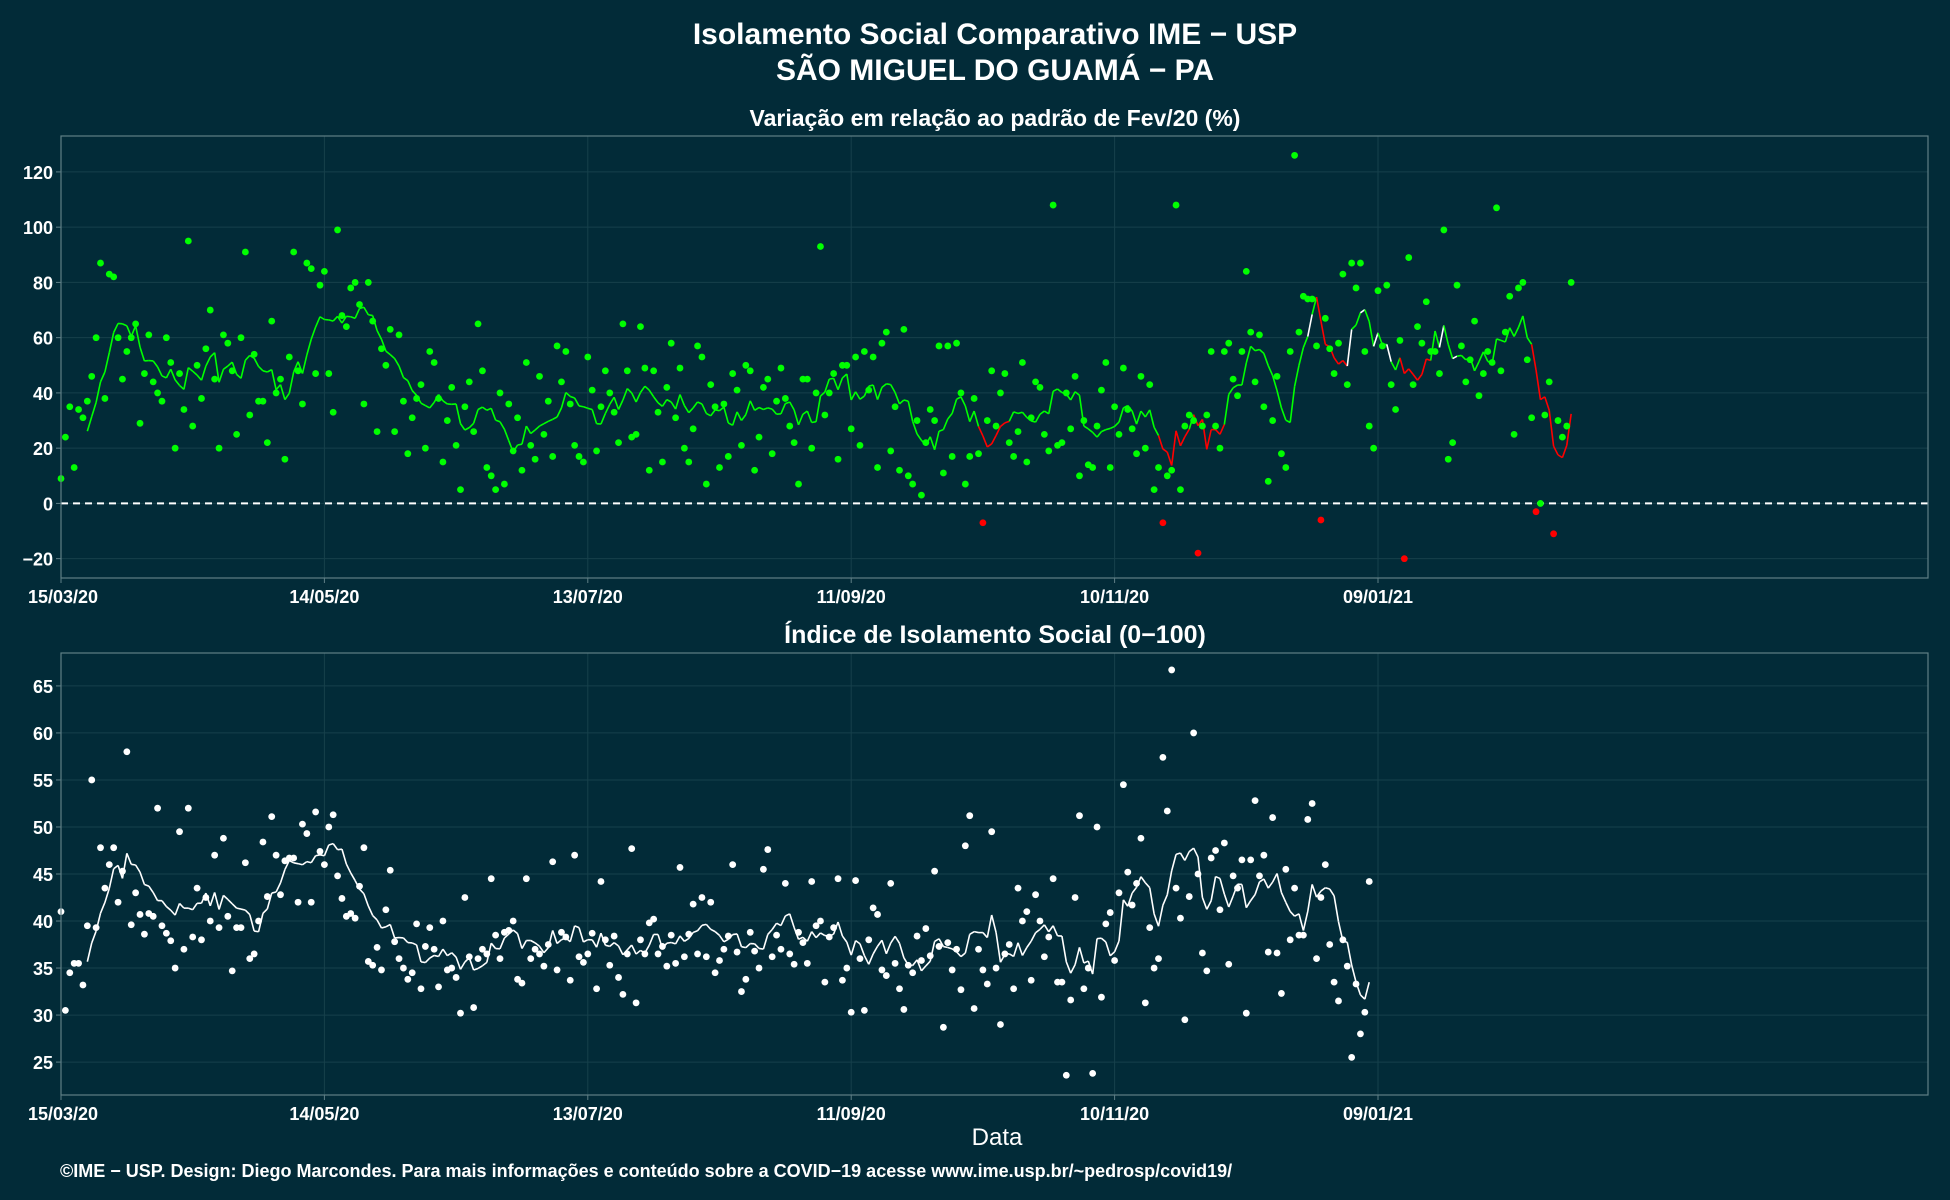  Describe the element at coordinates (851, 597) in the screenshot. I see `panel1-x-tick-label: 11/09/20` at that location.